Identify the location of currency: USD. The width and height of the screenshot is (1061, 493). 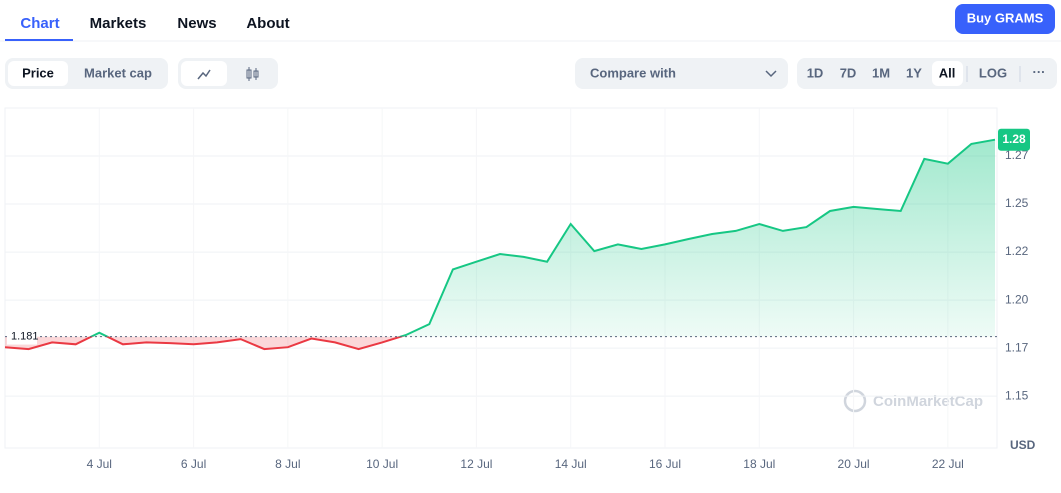
(1023, 445).